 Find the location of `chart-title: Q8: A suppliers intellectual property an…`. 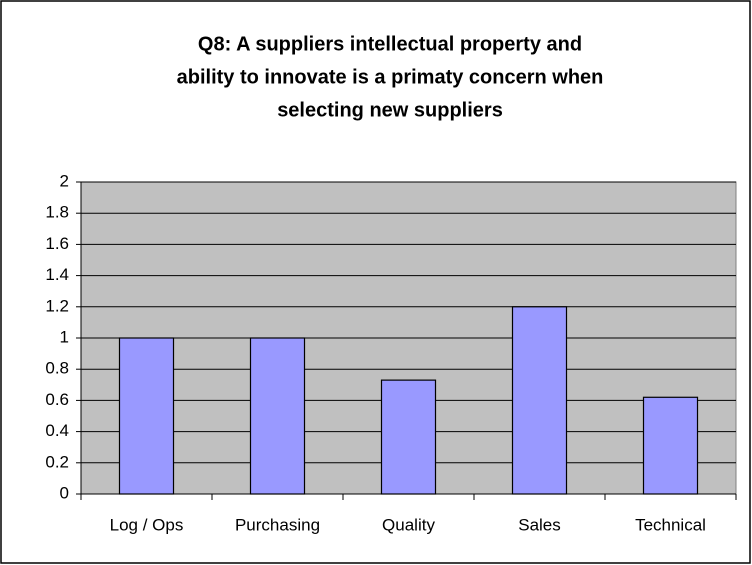

chart-title: Q8: A suppliers intellectual property an… is located at coordinates (390, 44).